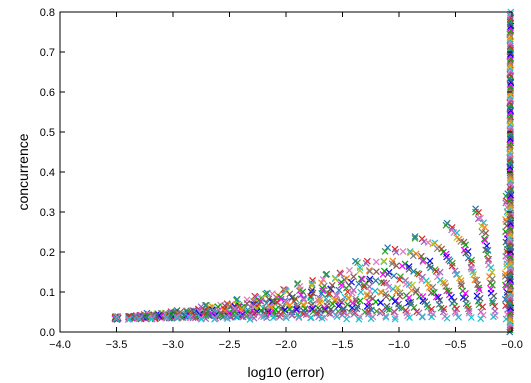  What do you see at coordinates (47, 333) in the screenshot?
I see `y-tick-label: 0.0` at bounding box center [47, 333].